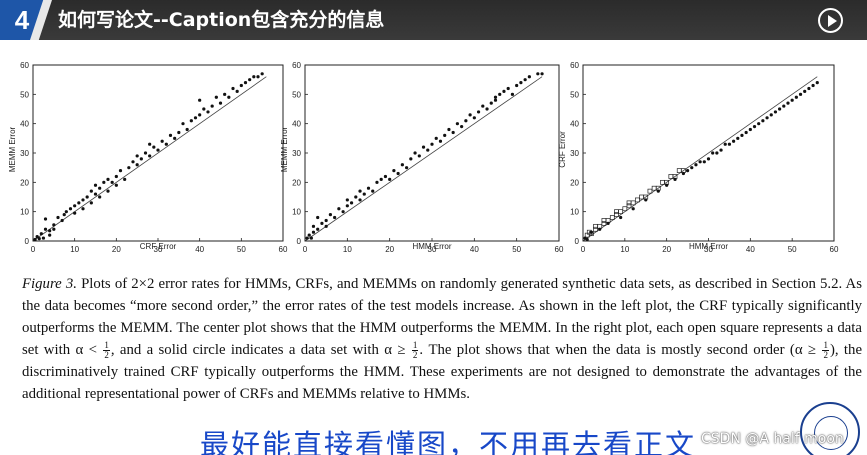  Describe the element at coordinates (830, 20) in the screenshot. I see `play-circle-icon` at that location.